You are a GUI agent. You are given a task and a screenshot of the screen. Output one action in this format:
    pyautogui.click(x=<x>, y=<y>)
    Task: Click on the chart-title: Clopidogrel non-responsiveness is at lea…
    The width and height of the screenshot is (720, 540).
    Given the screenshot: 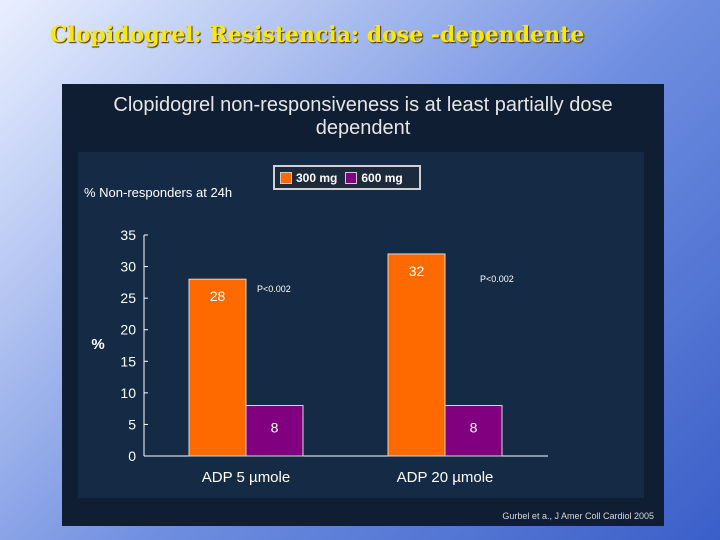 What is the action you would take?
    pyautogui.click(x=363, y=117)
    